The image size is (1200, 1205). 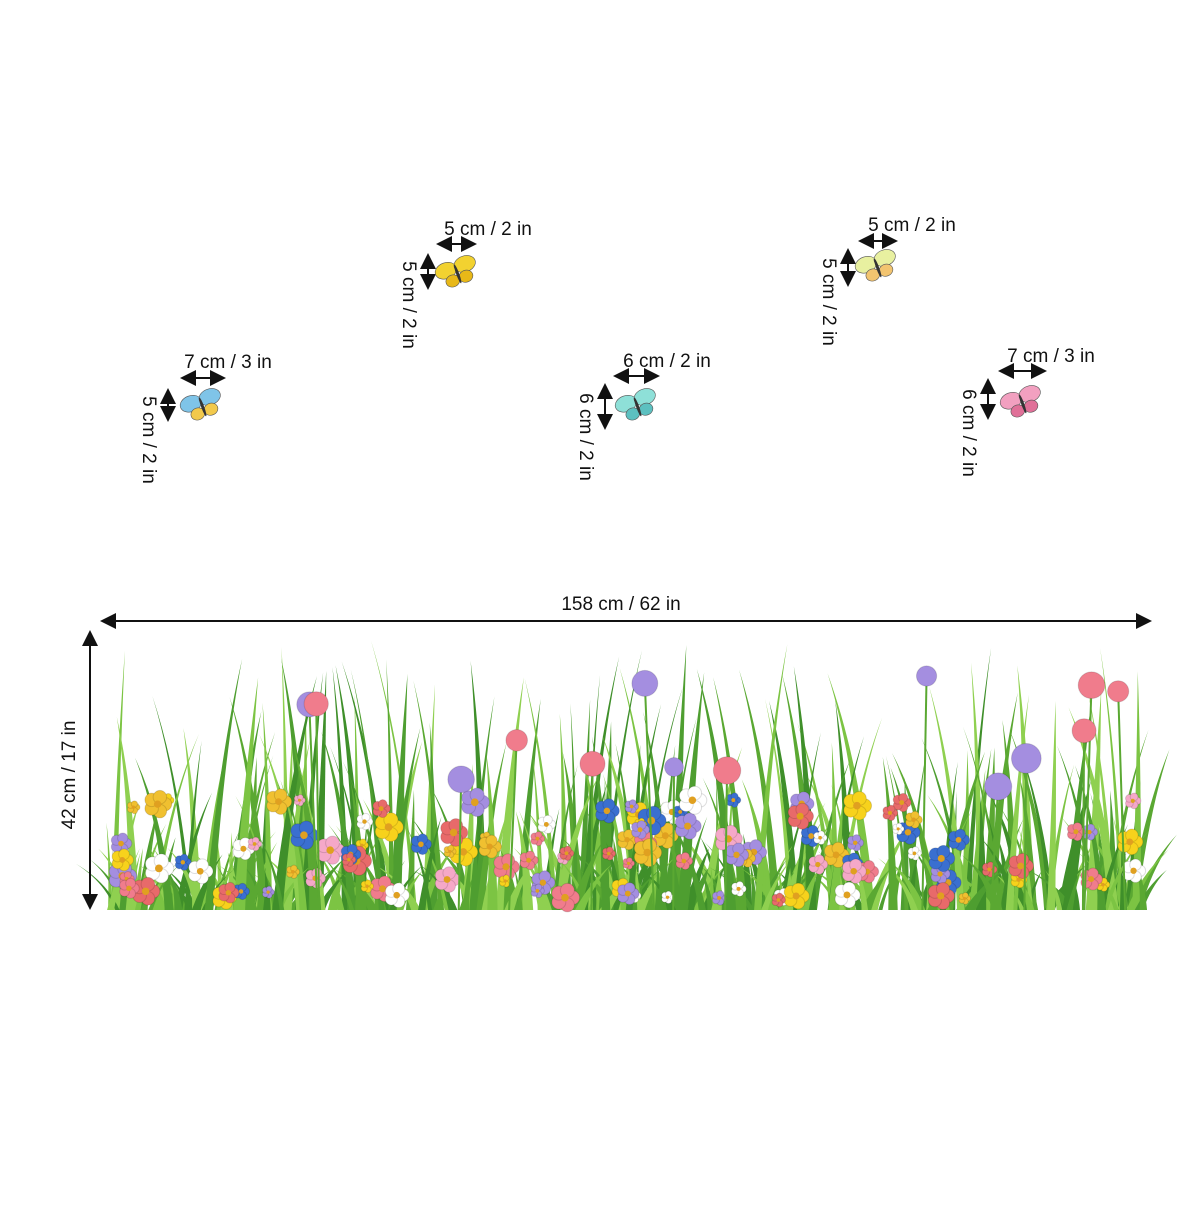 I want to click on height-label: 42 cm / 17 in, so click(x=69, y=775).